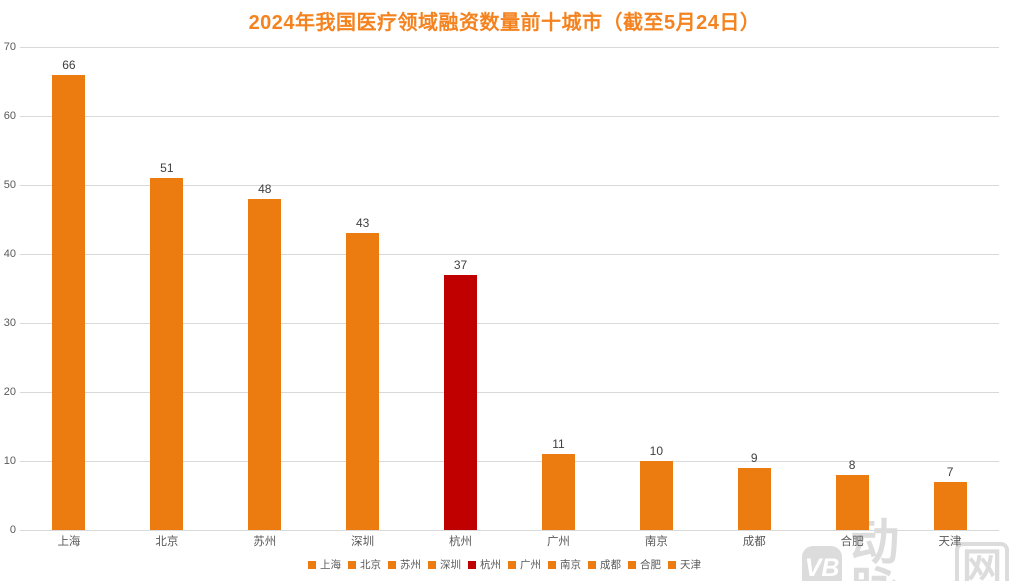 The width and height of the screenshot is (1009, 581). What do you see at coordinates (610, 565) in the screenshot?
I see `legend-label: 成都` at bounding box center [610, 565].